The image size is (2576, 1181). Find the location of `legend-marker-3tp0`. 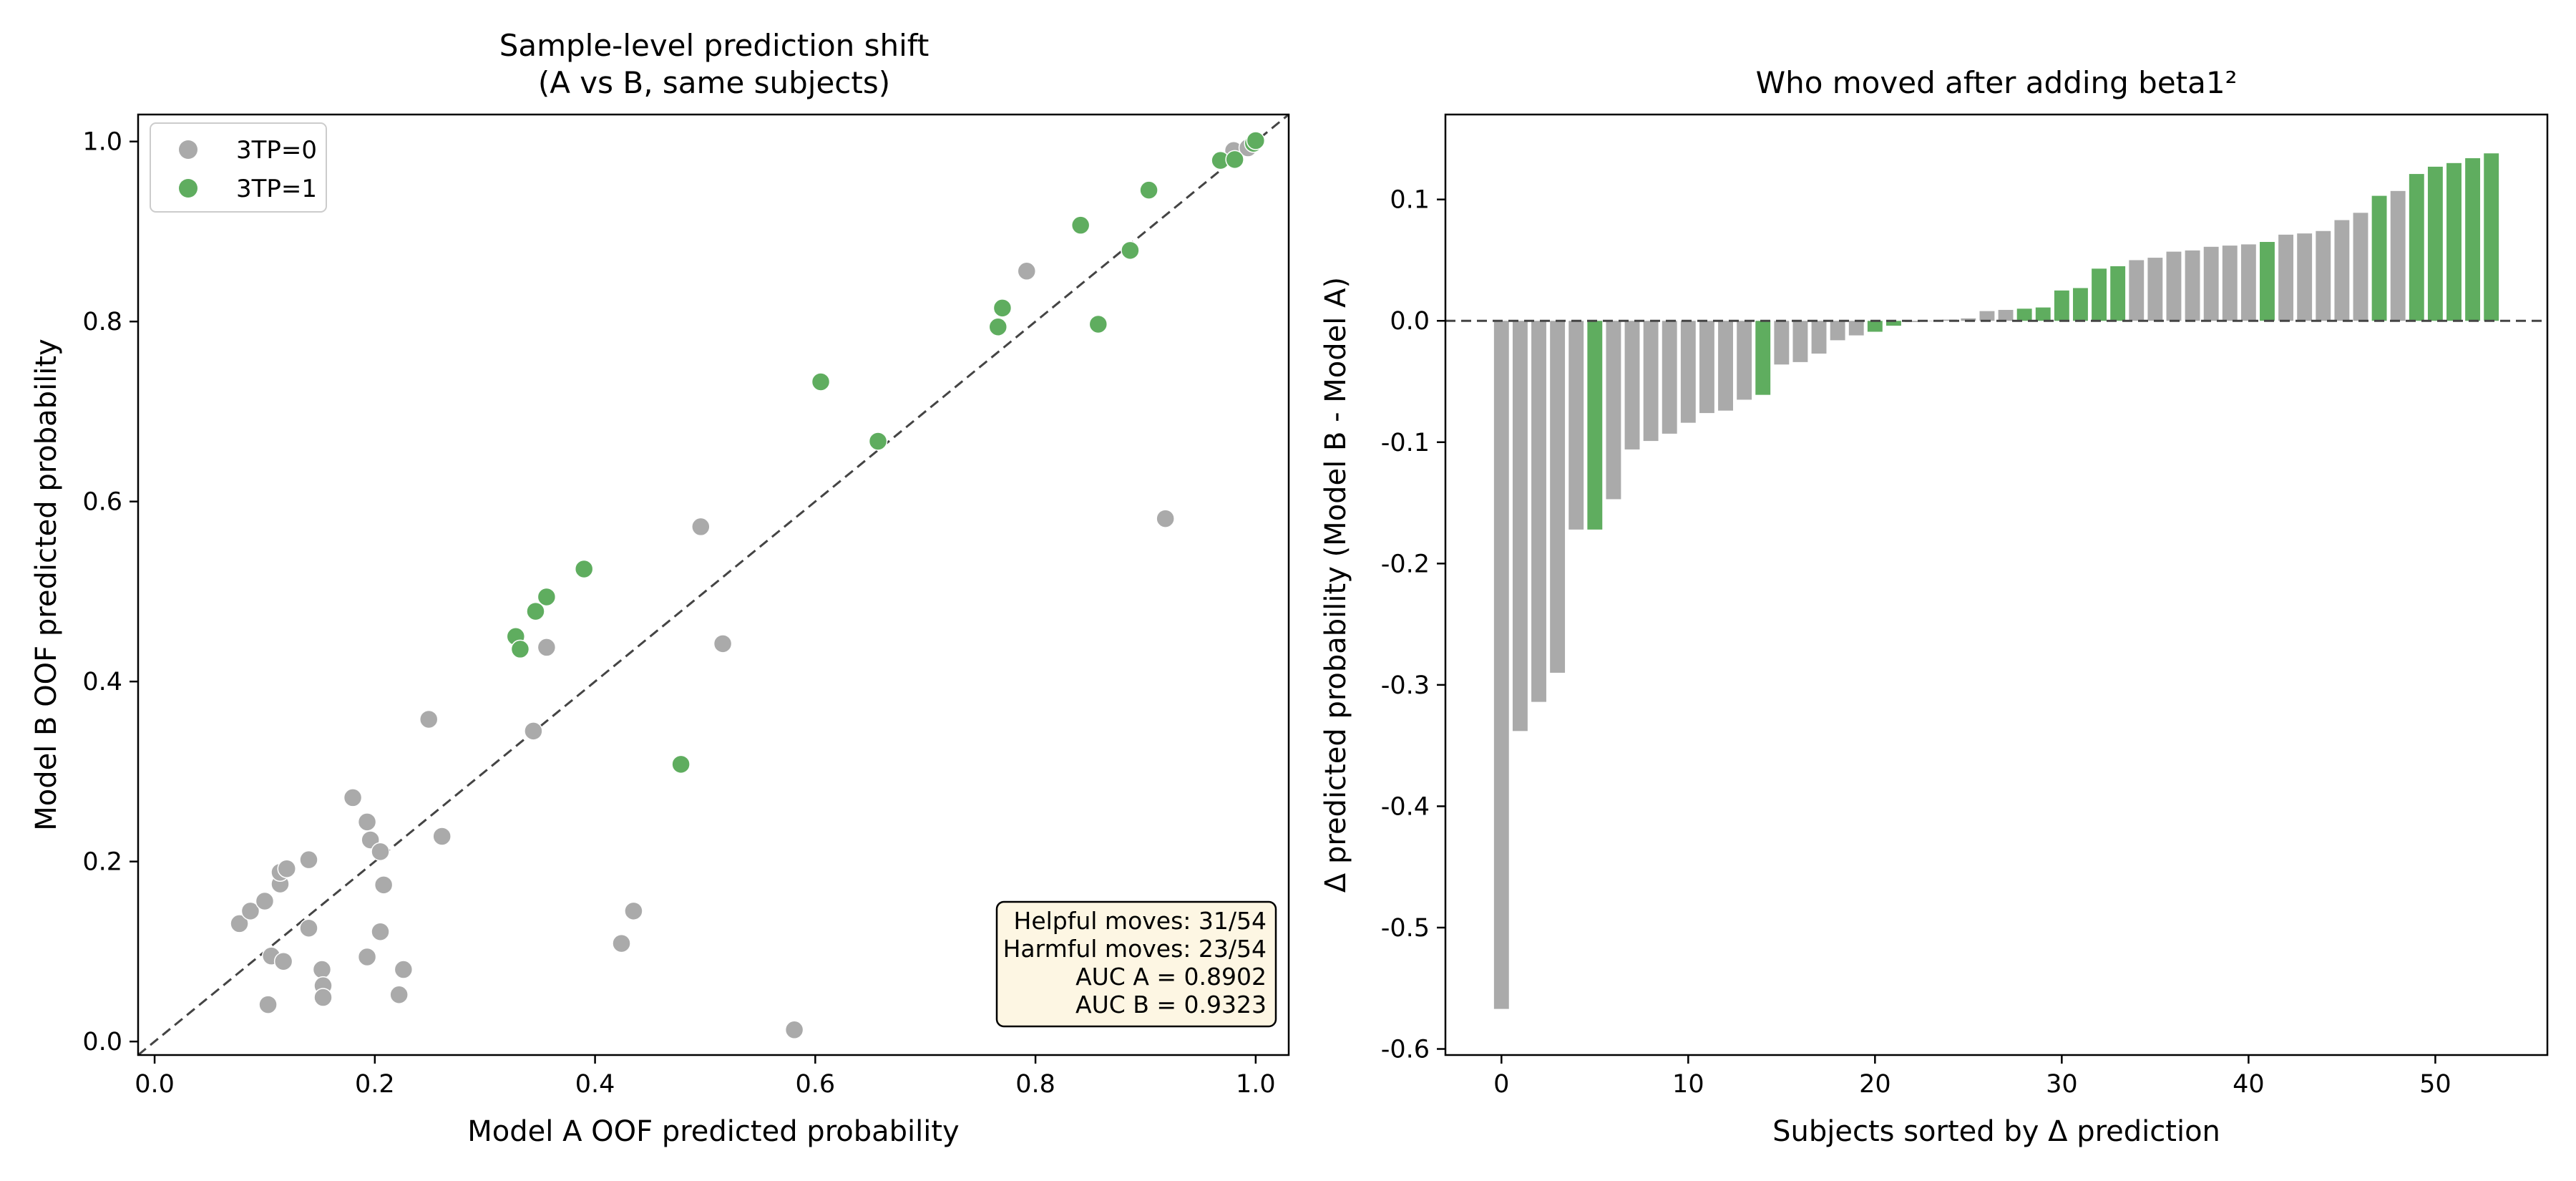

legend-marker-3tp0 is located at coordinates (188, 149).